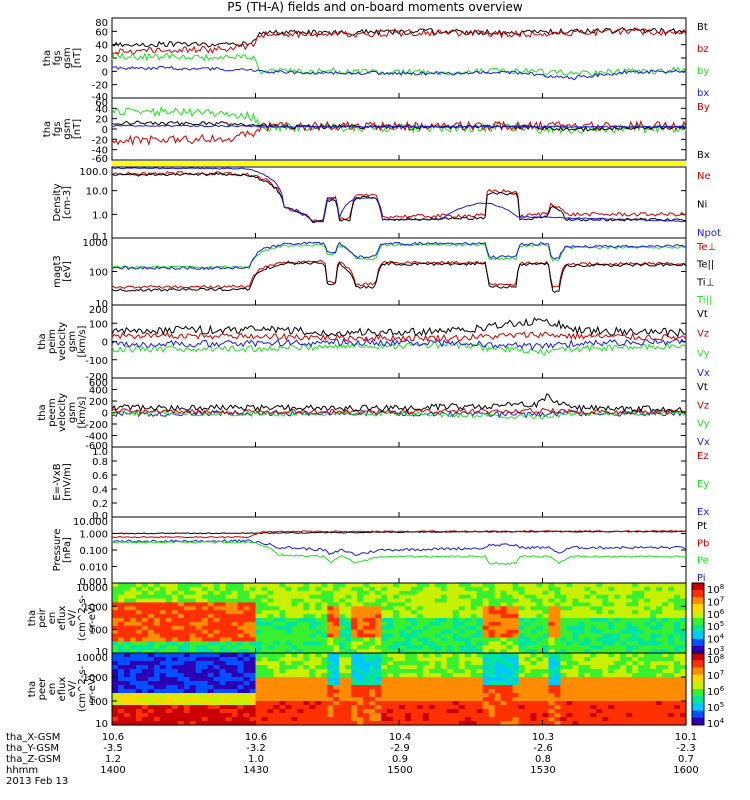 This screenshot has height=800, width=750. Describe the element at coordinates (399, 411) in the screenshot. I see `series-line` at that location.